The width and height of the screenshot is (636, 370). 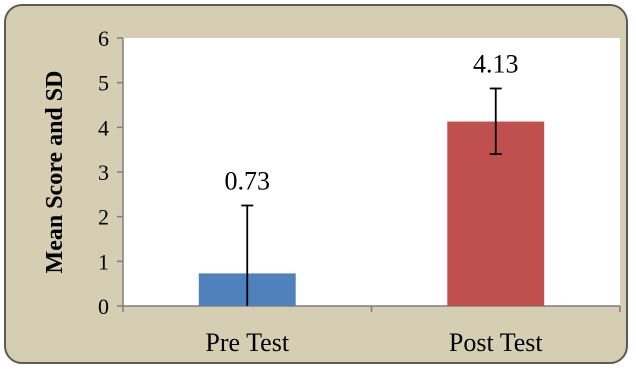 What do you see at coordinates (103, 261) in the screenshot?
I see `y-tick-label: 1` at bounding box center [103, 261].